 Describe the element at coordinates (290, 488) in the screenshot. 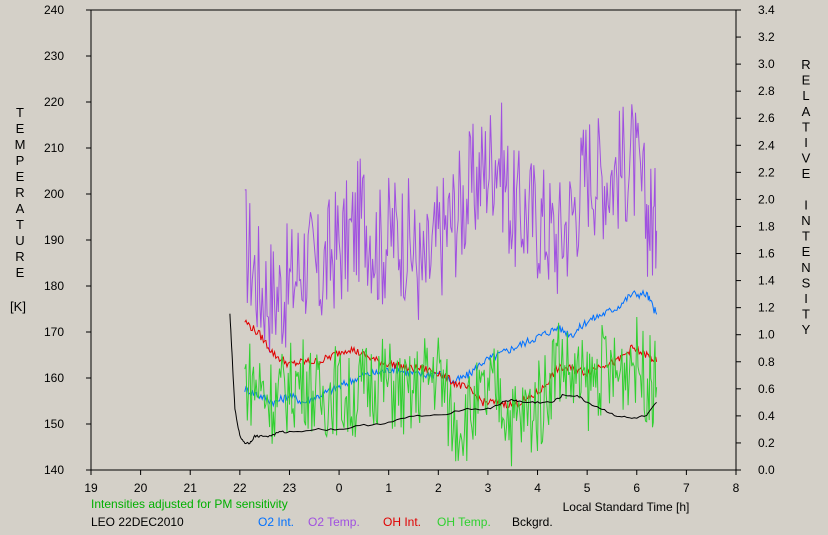

I see `x-tick-label: 23` at that location.